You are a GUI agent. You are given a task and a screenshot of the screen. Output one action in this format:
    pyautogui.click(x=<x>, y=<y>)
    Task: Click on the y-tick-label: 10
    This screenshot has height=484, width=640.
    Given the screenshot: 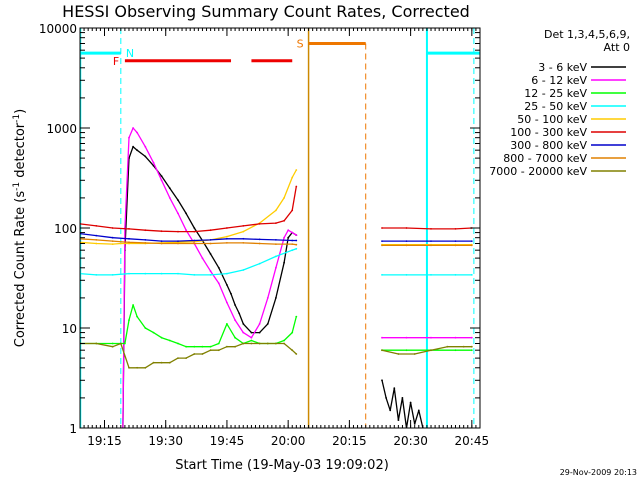 What is the action you would take?
    pyautogui.click(x=69, y=329)
    